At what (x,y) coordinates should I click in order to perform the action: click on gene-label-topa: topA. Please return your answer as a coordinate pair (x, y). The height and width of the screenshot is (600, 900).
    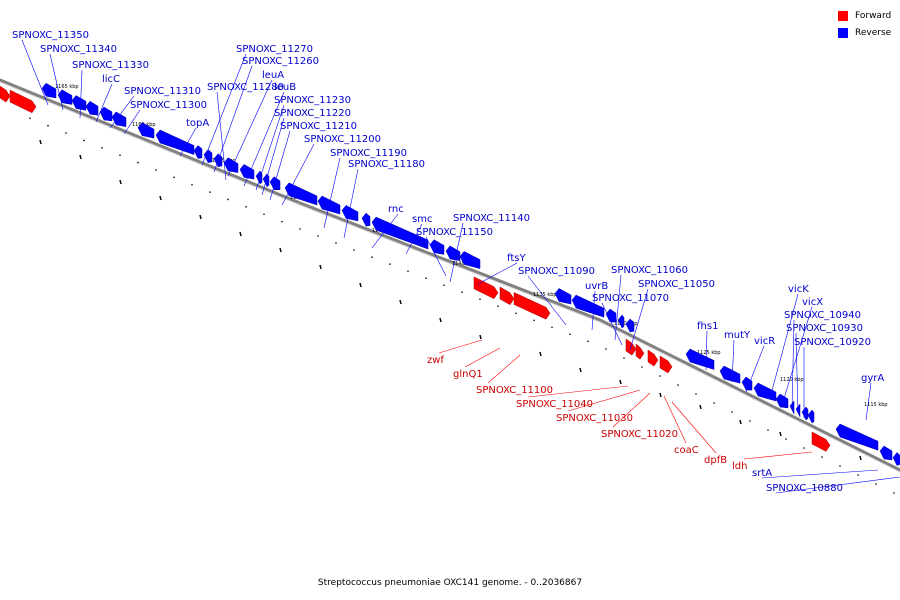
    Looking at the image, I should click on (197, 123).